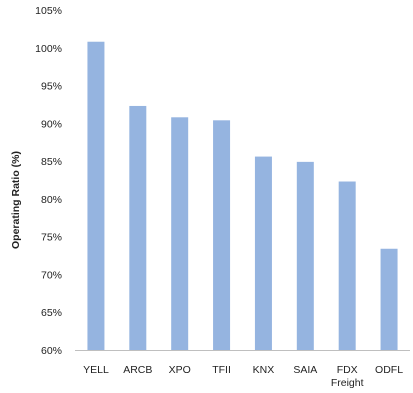 The height and width of the screenshot is (393, 413). I want to click on y-tick-label: 60%, so click(51, 351).